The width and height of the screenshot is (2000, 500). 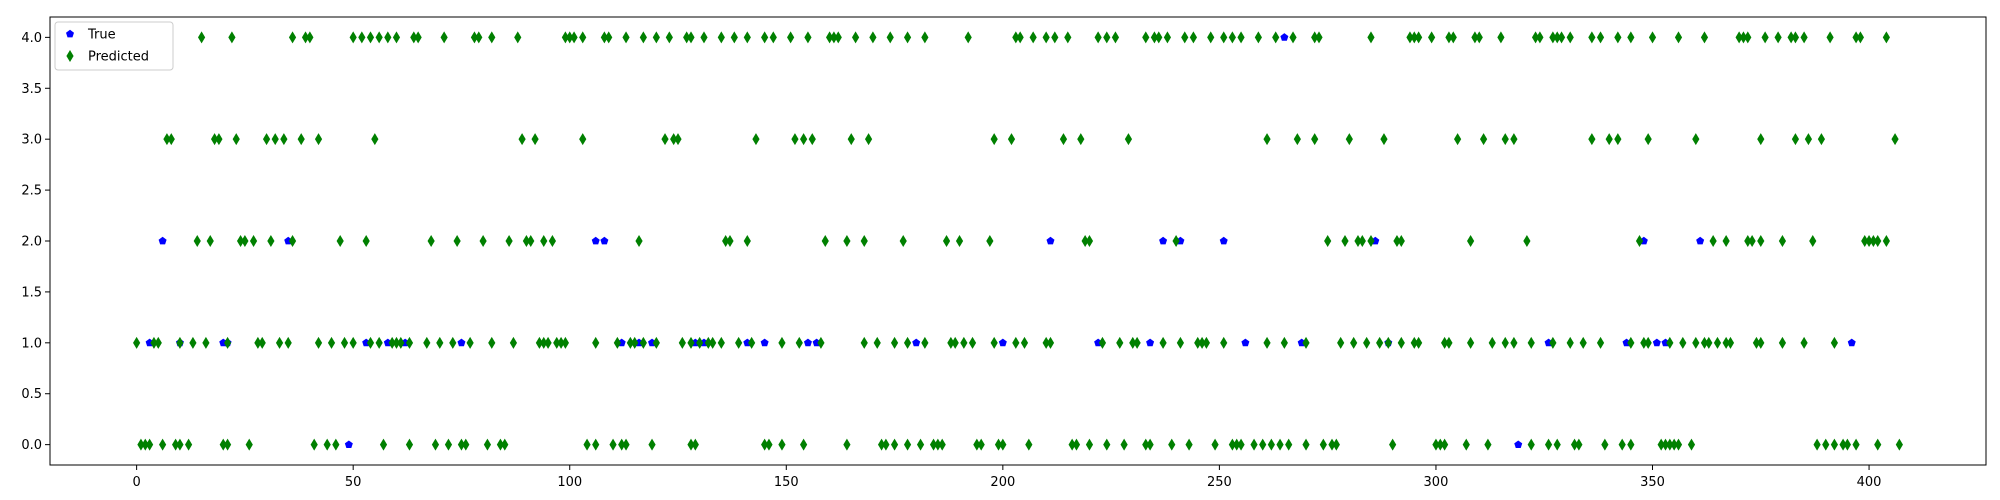 What do you see at coordinates (31, 38) in the screenshot?
I see `y-tick-label: 4.0` at bounding box center [31, 38].